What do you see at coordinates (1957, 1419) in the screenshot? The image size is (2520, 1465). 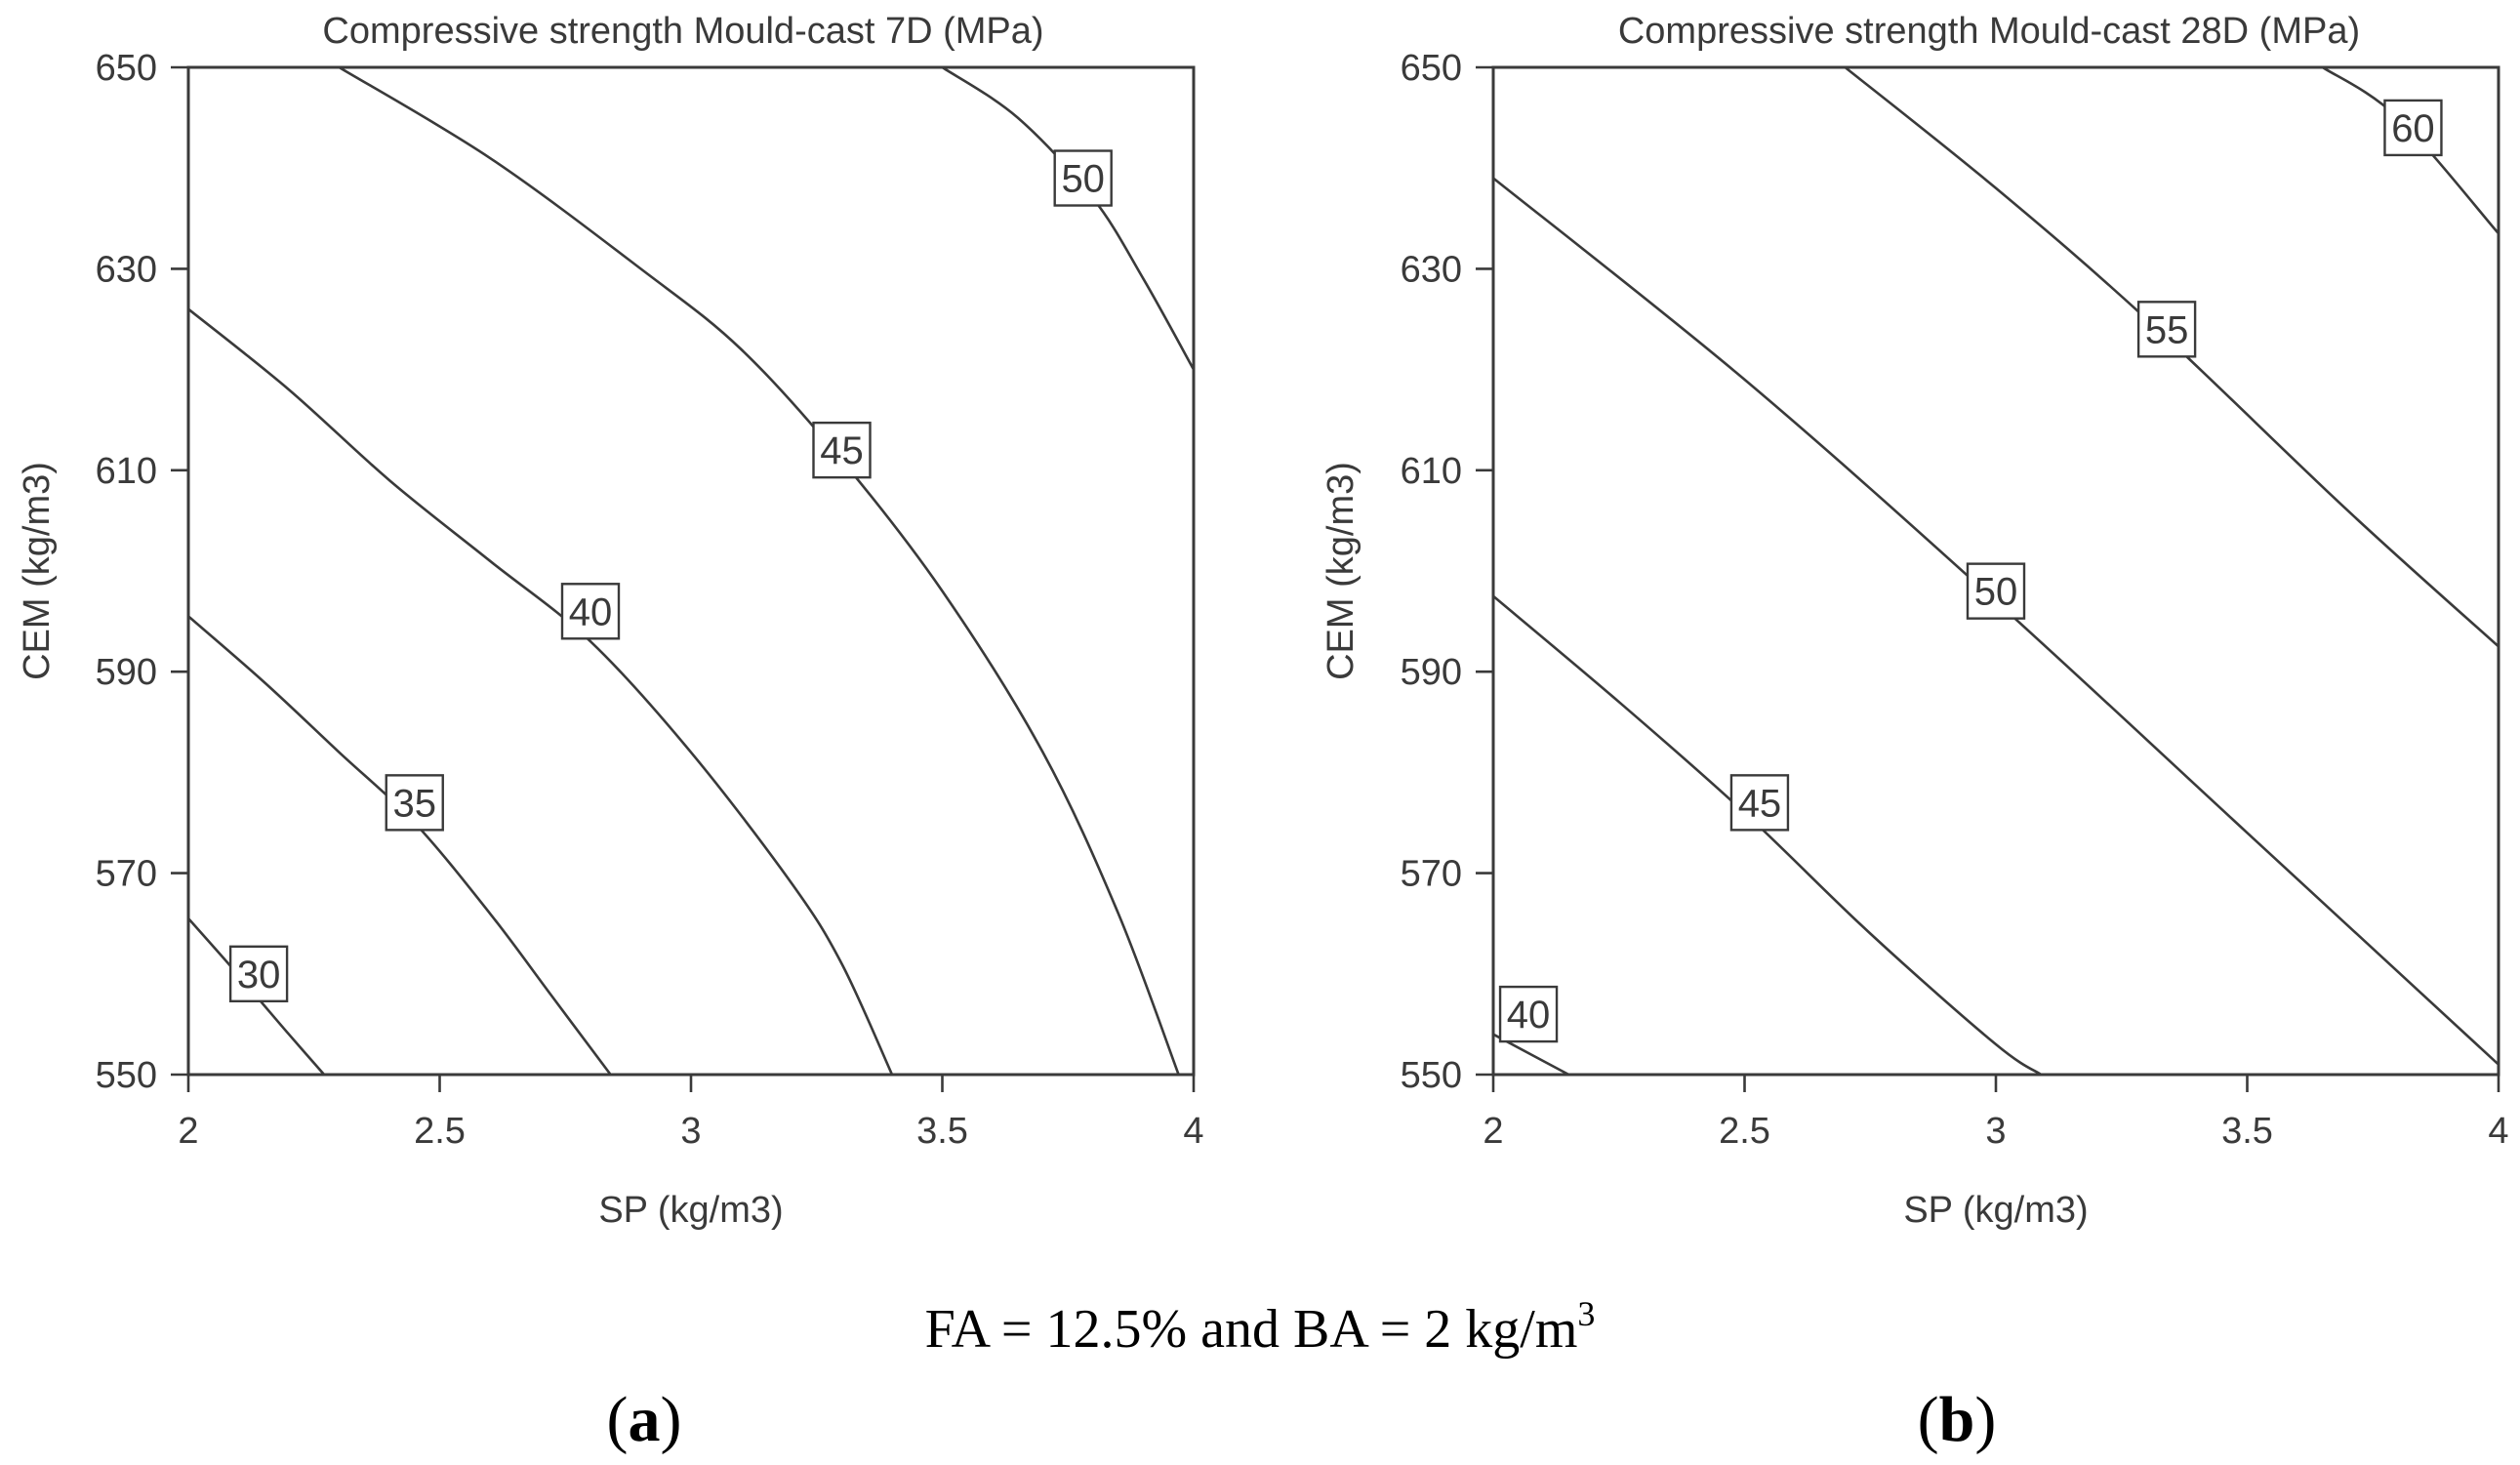 I see `panel-label-b: (b)` at bounding box center [1957, 1419].